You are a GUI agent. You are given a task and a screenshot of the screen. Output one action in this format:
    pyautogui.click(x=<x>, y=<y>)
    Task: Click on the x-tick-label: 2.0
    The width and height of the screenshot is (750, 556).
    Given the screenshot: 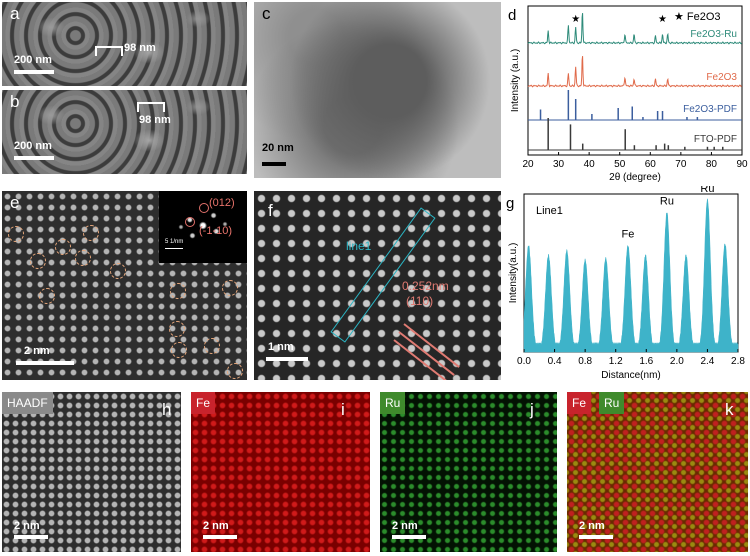 What is the action you would take?
    pyautogui.click(x=677, y=361)
    